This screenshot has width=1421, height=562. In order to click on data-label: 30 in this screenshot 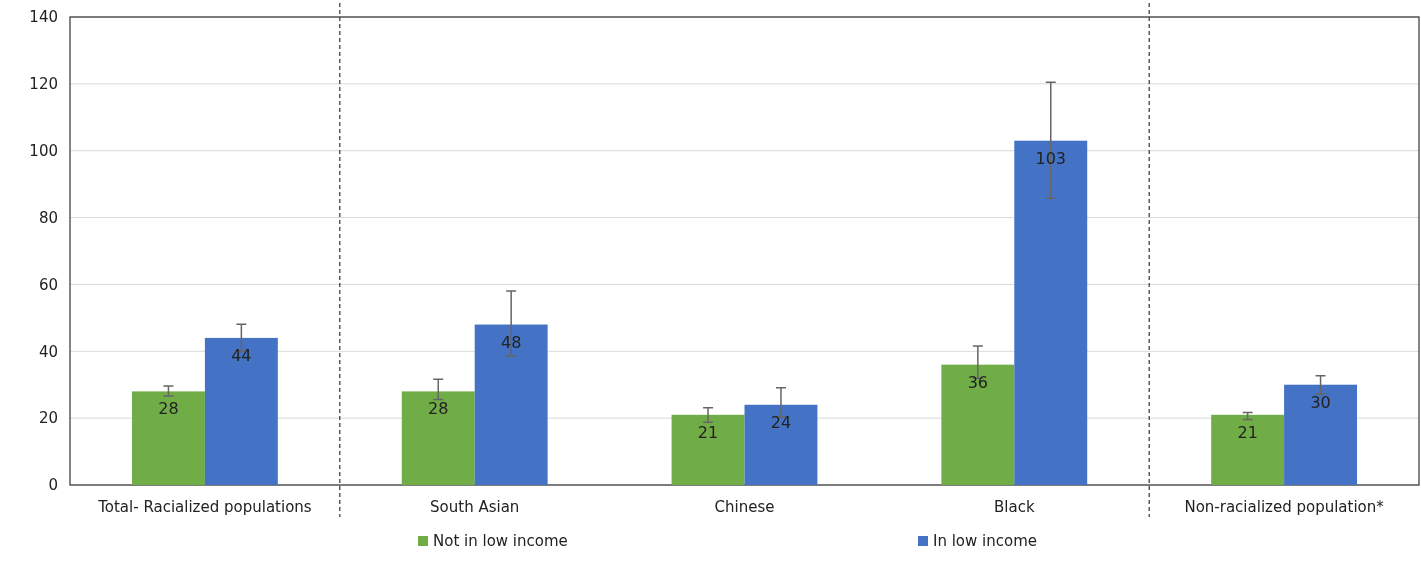, I will do `click(1320, 402)`.